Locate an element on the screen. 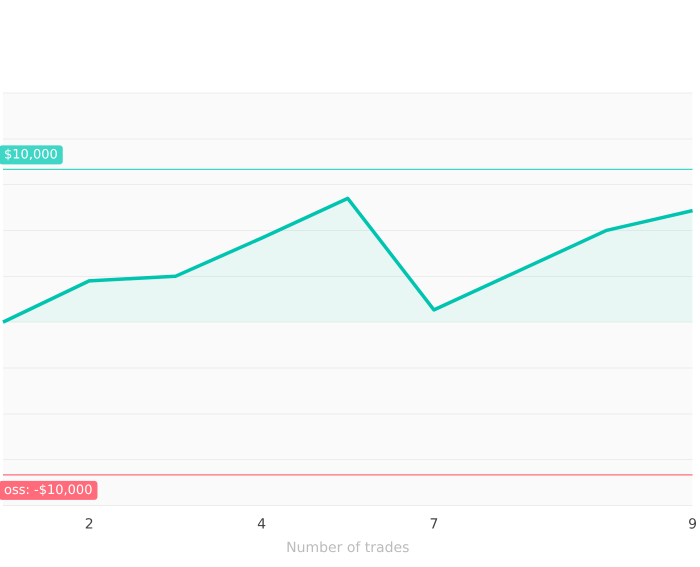 This screenshot has height=567, width=700. x-tick-label: 2 is located at coordinates (89, 524).